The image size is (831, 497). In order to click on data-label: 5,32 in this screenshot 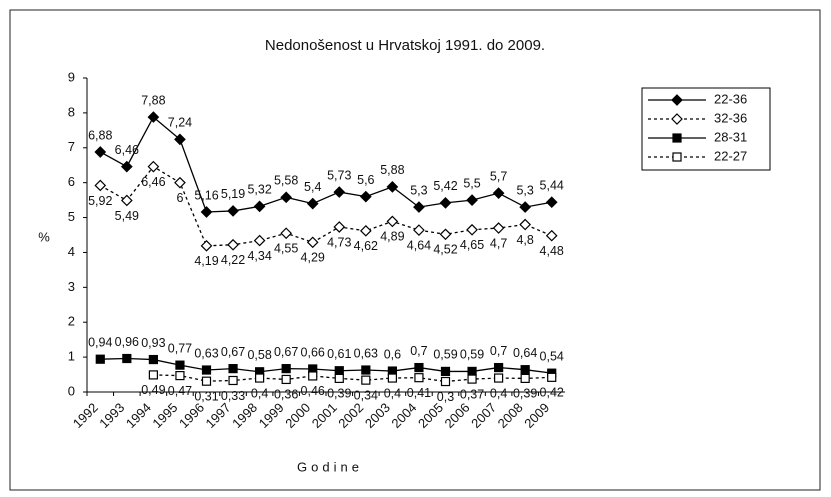, I will do `click(259, 190)`.